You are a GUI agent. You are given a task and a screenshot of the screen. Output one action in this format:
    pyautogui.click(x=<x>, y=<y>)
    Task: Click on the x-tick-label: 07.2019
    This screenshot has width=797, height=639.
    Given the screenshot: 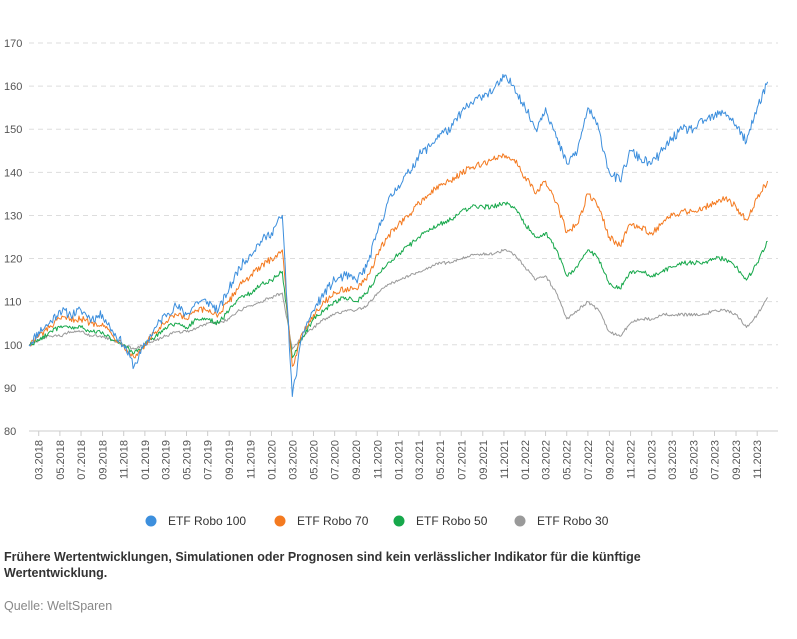 What is the action you would take?
    pyautogui.click(x=209, y=460)
    